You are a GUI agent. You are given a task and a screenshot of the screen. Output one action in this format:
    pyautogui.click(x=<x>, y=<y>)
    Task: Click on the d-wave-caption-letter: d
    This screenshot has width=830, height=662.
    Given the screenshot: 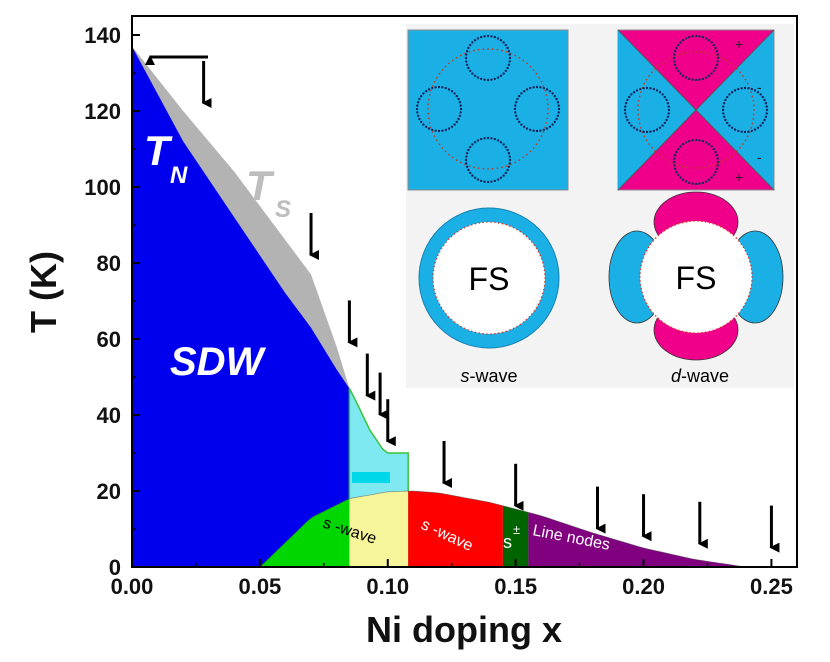 What is the action you would take?
    pyautogui.click(x=676, y=376)
    